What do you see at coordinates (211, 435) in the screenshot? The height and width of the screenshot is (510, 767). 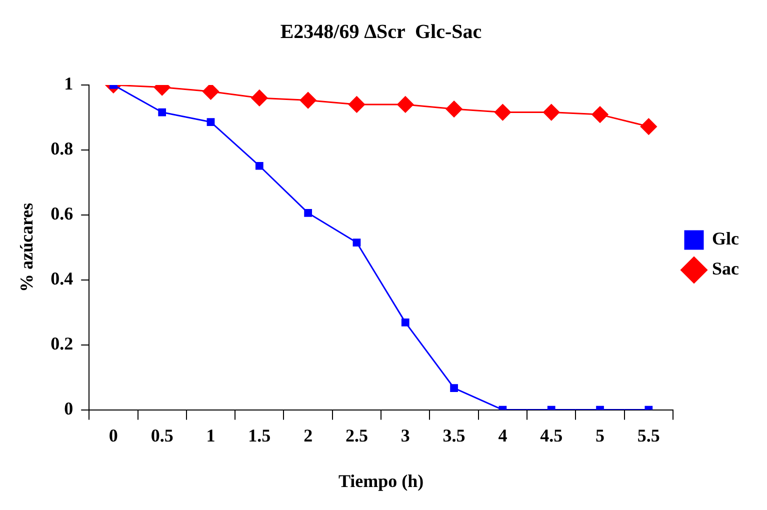 I see `x-tick-label: 1` at bounding box center [211, 435].